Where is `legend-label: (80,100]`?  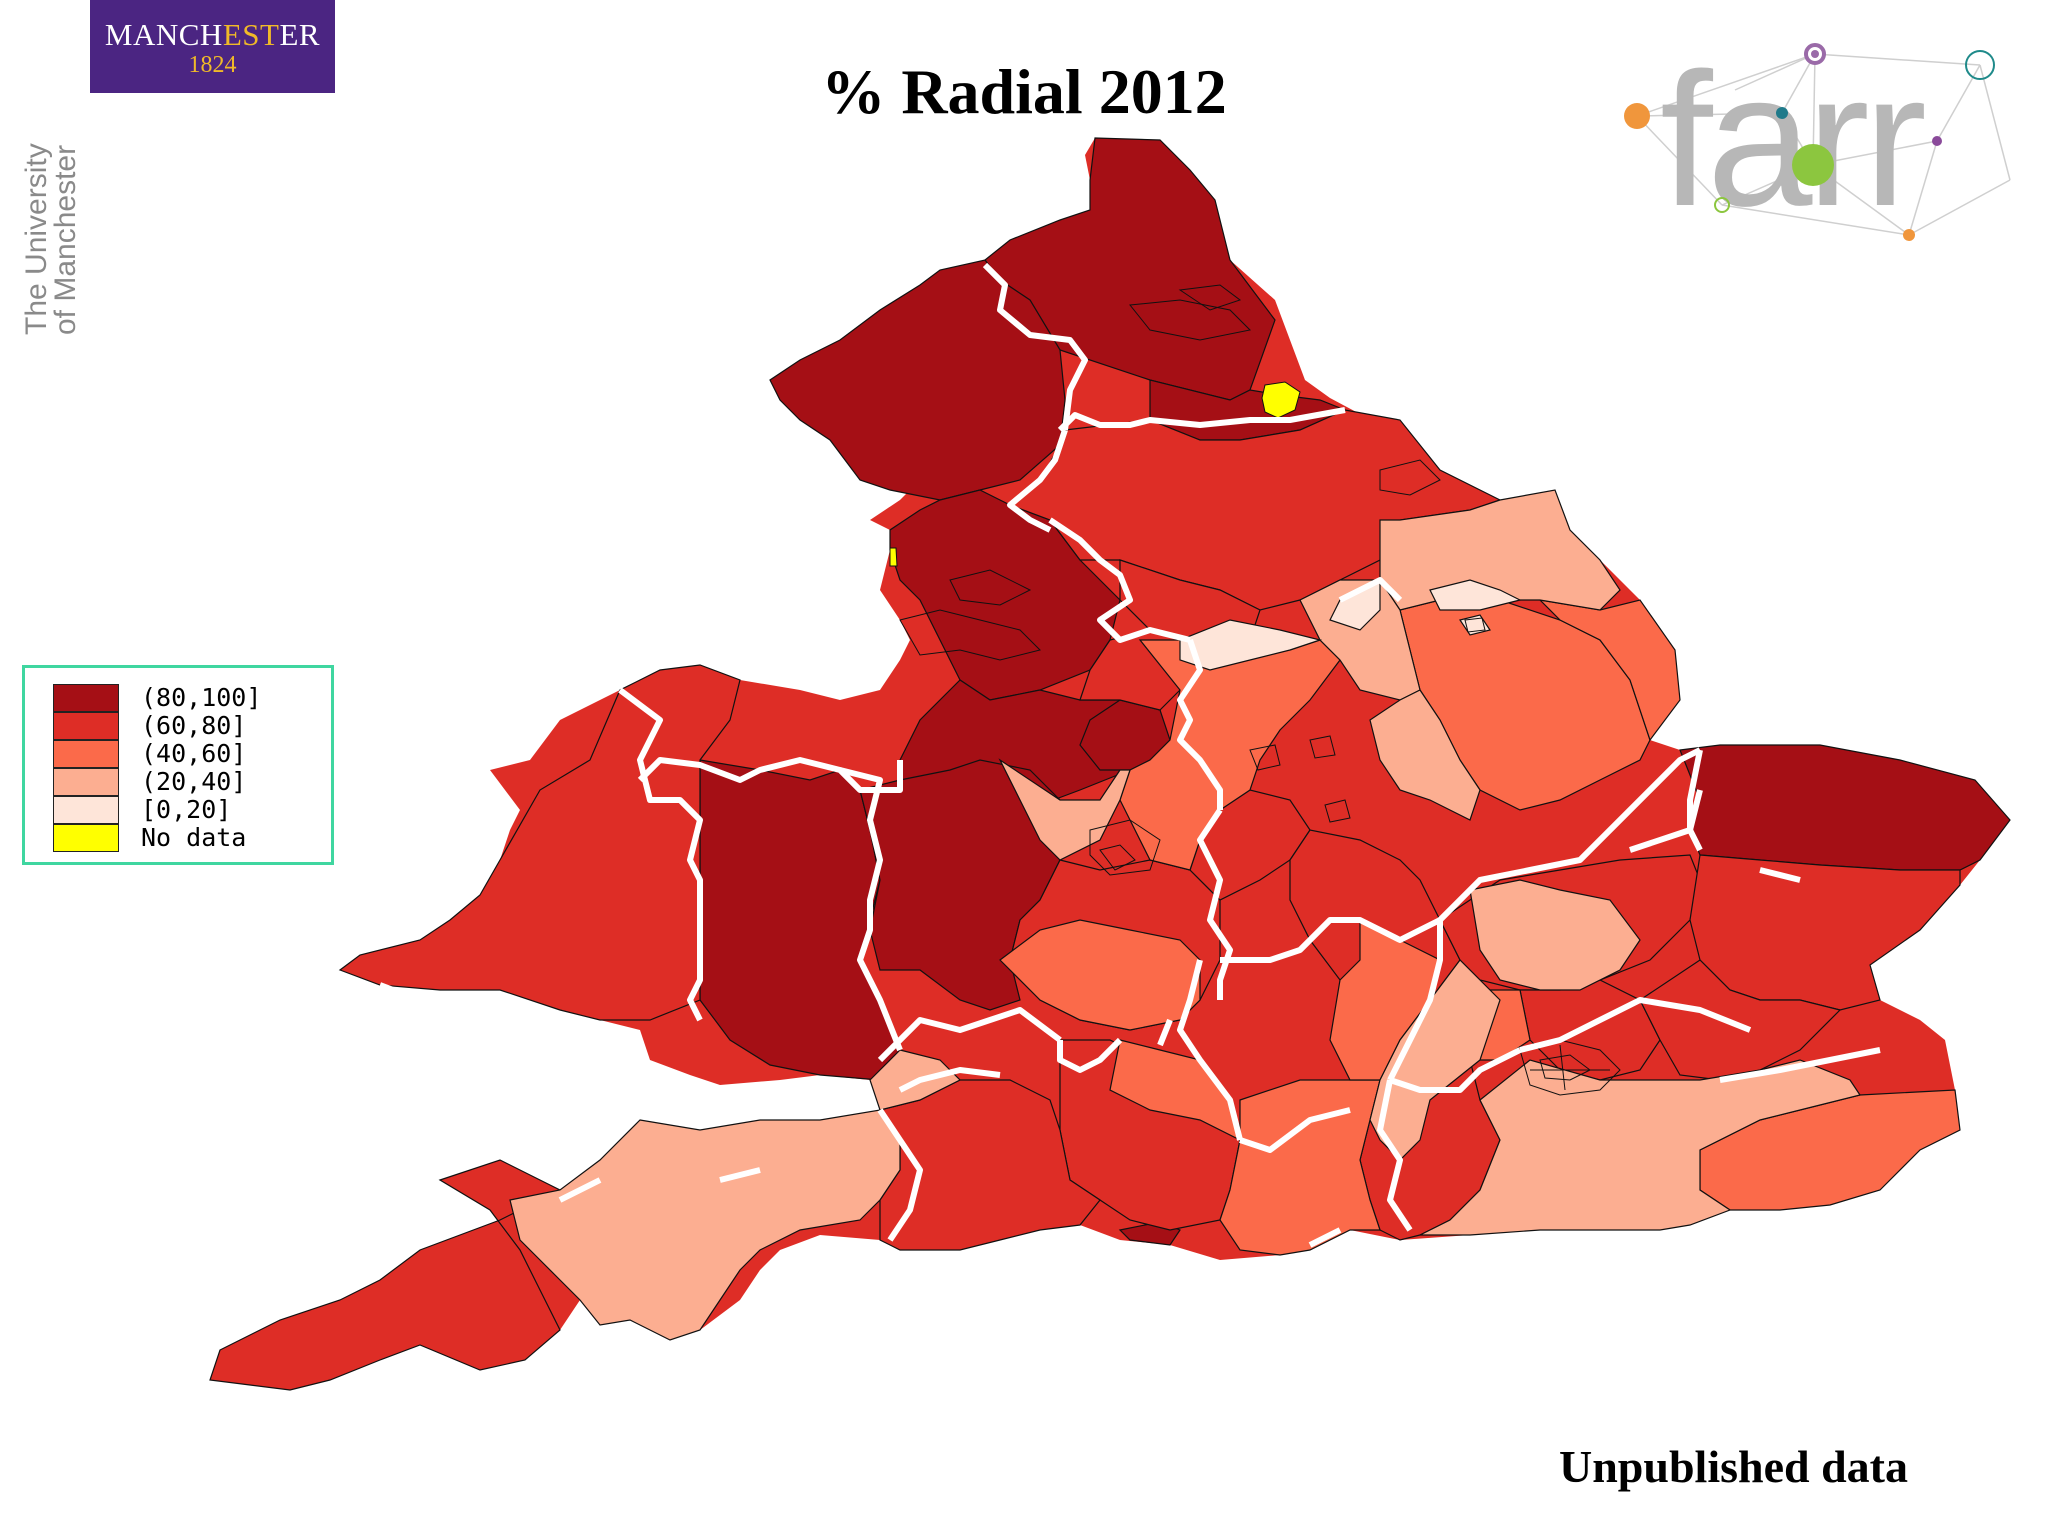
legend-label: (80,100] is located at coordinates (201, 697).